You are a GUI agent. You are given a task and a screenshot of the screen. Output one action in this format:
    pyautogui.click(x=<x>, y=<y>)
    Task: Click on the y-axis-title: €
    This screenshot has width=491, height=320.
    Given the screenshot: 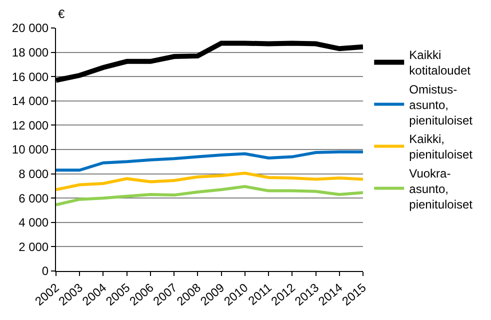 What is the action you would take?
    pyautogui.click(x=61, y=14)
    